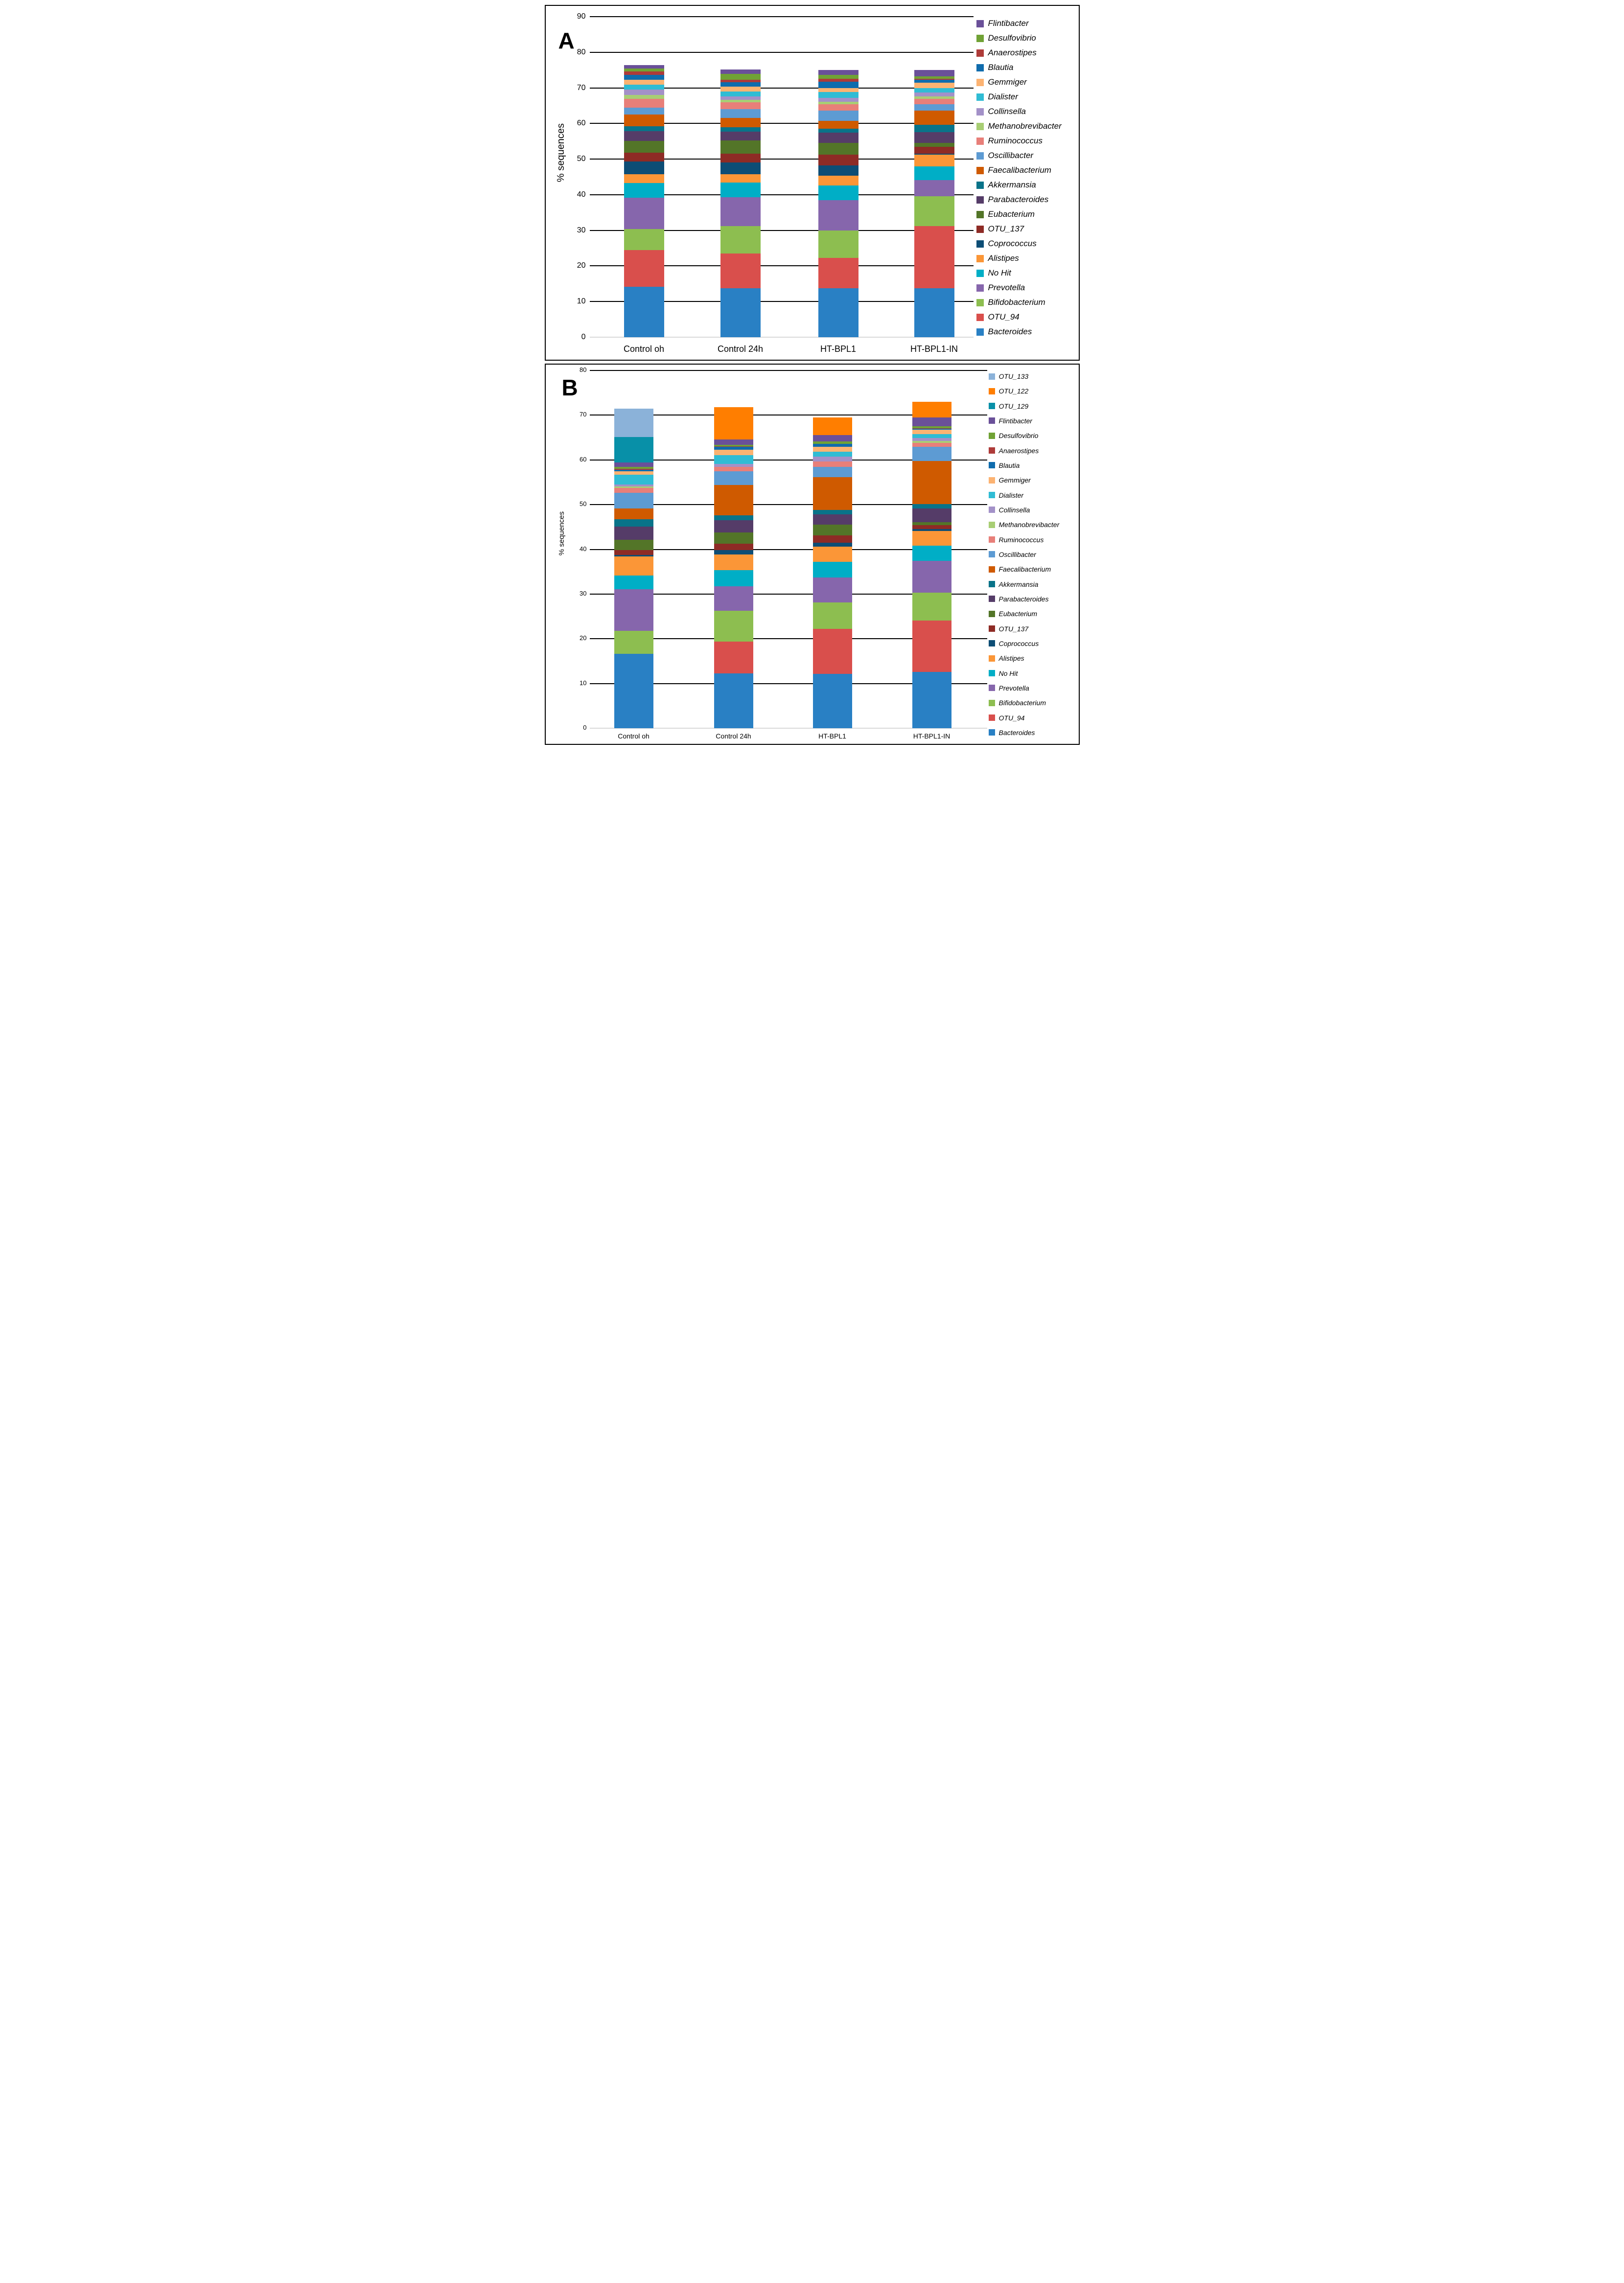  What do you see at coordinates (1027, 67) in the screenshot?
I see `legend-item-blautia: Blautia` at bounding box center [1027, 67].